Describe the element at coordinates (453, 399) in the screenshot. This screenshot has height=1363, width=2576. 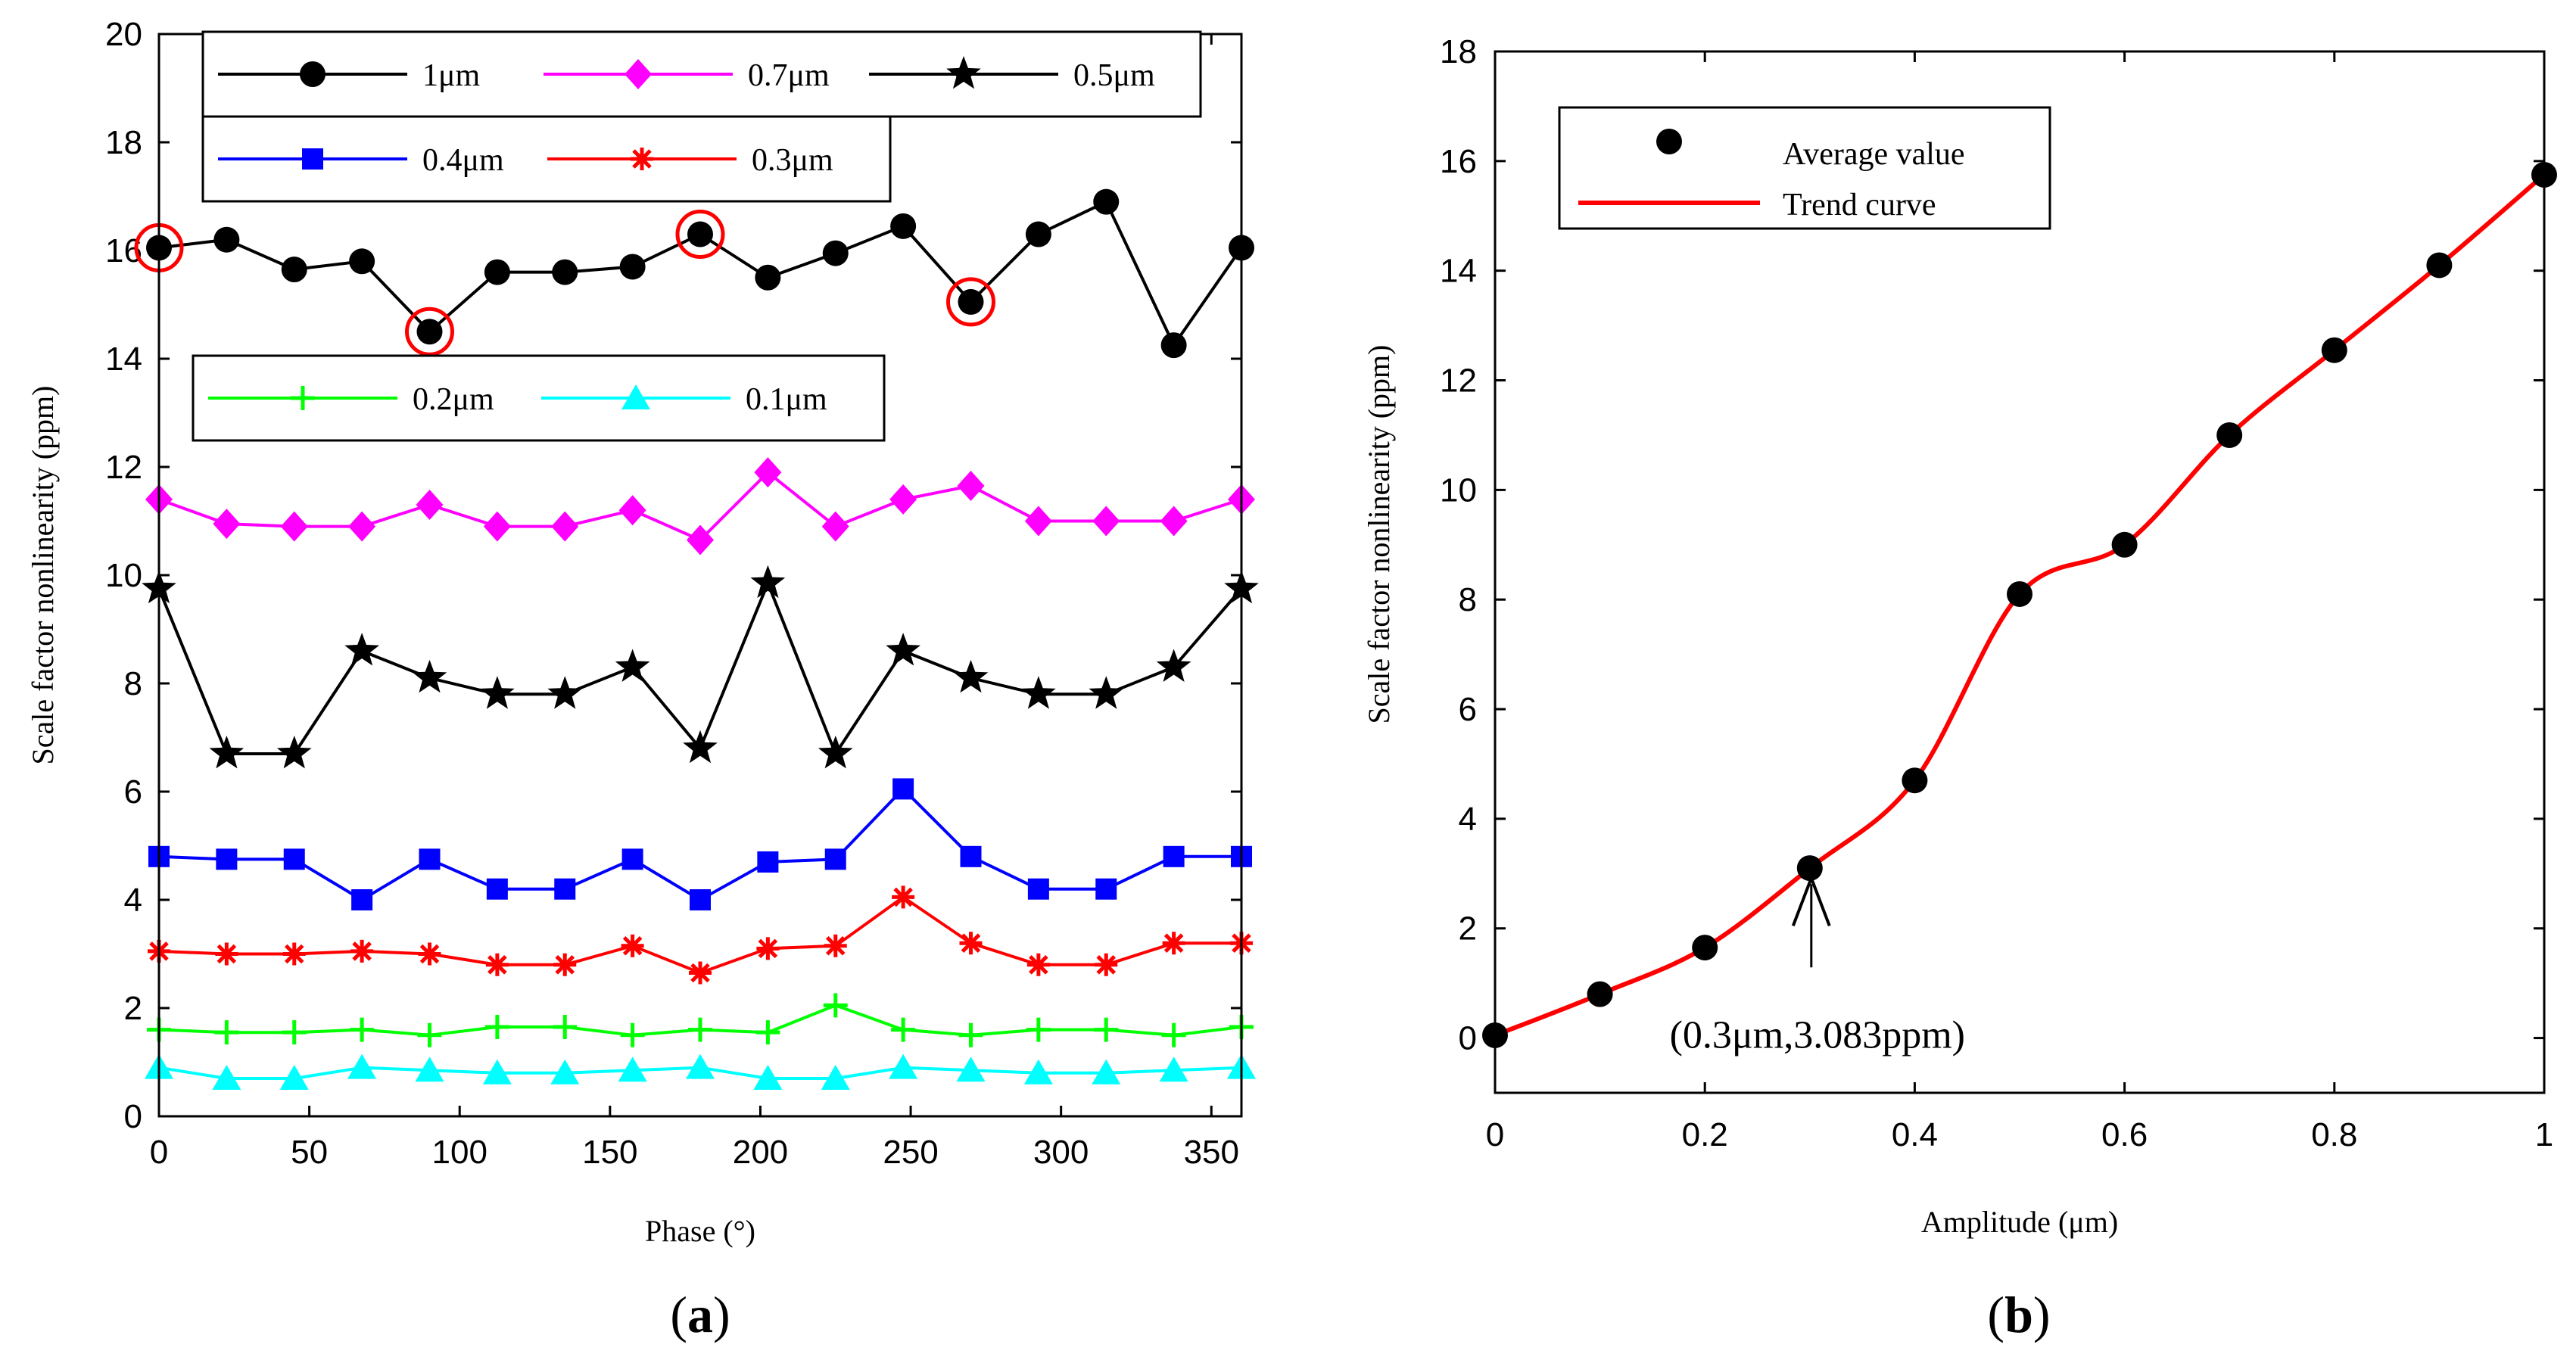
I see `legend-label: 0.2μm` at that location.